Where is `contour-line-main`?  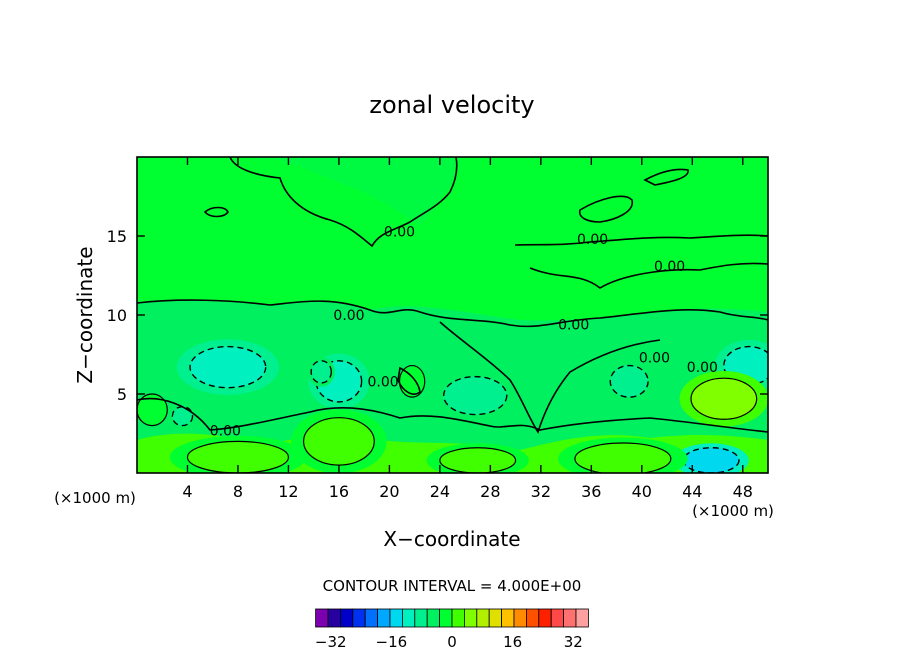
contour-line-main is located at coordinates (452, 313).